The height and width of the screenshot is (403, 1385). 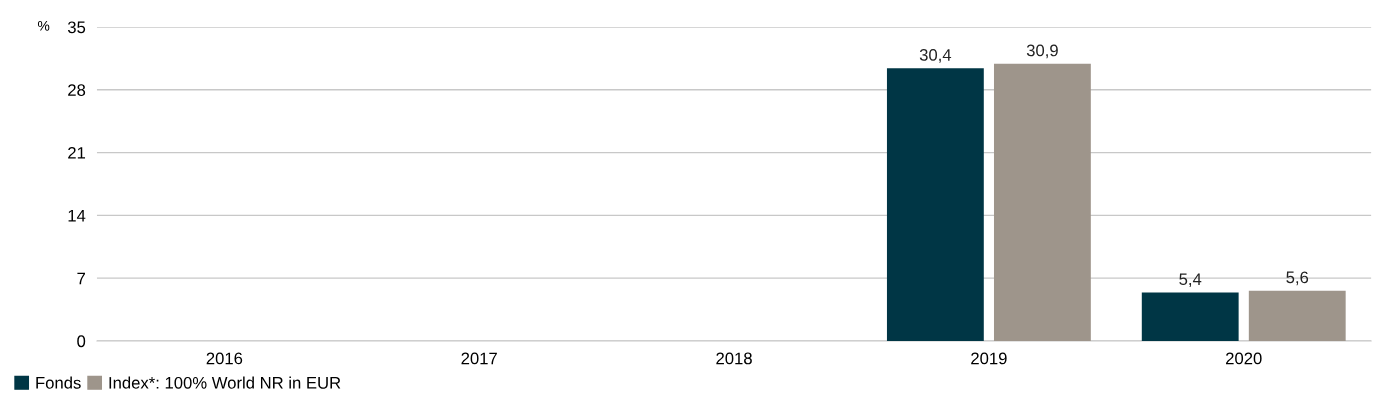 What do you see at coordinates (76, 27) in the screenshot?
I see `y-tick-label: 35` at bounding box center [76, 27].